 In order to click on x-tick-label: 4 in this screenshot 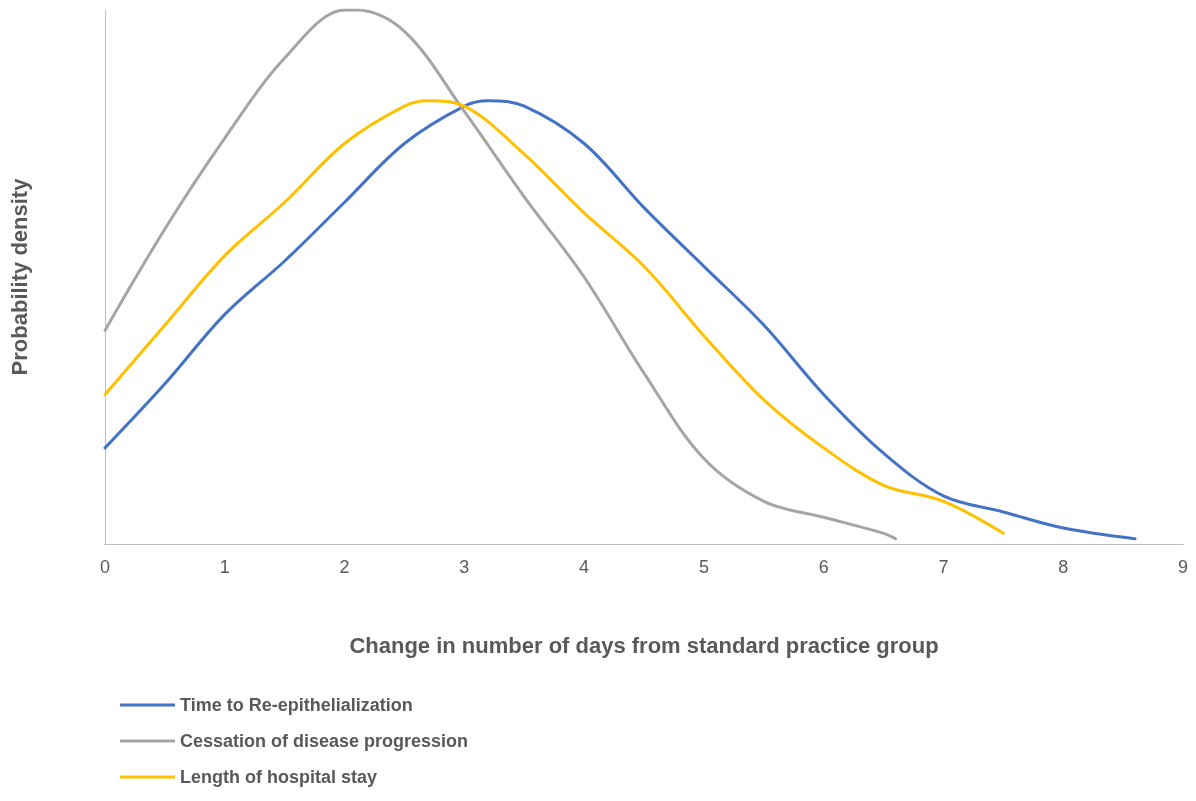, I will do `click(584, 567)`.